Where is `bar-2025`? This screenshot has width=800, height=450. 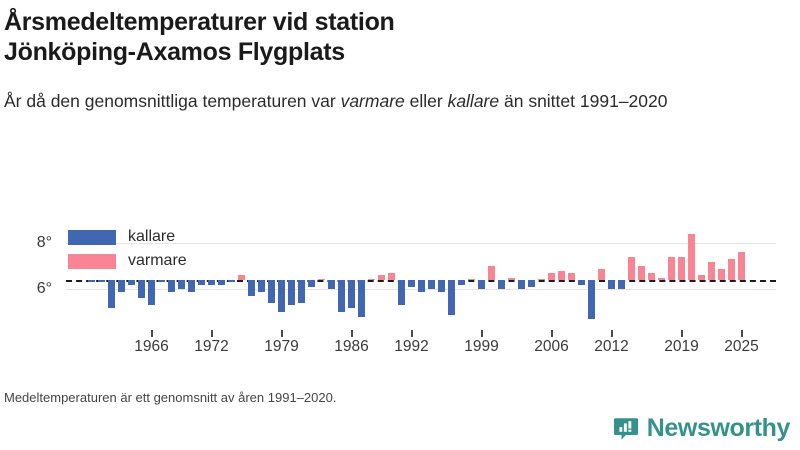 bar-2025 is located at coordinates (741, 266).